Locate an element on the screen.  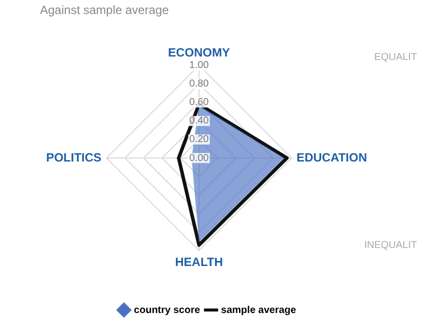
legend-label: country score is located at coordinates (167, 310).